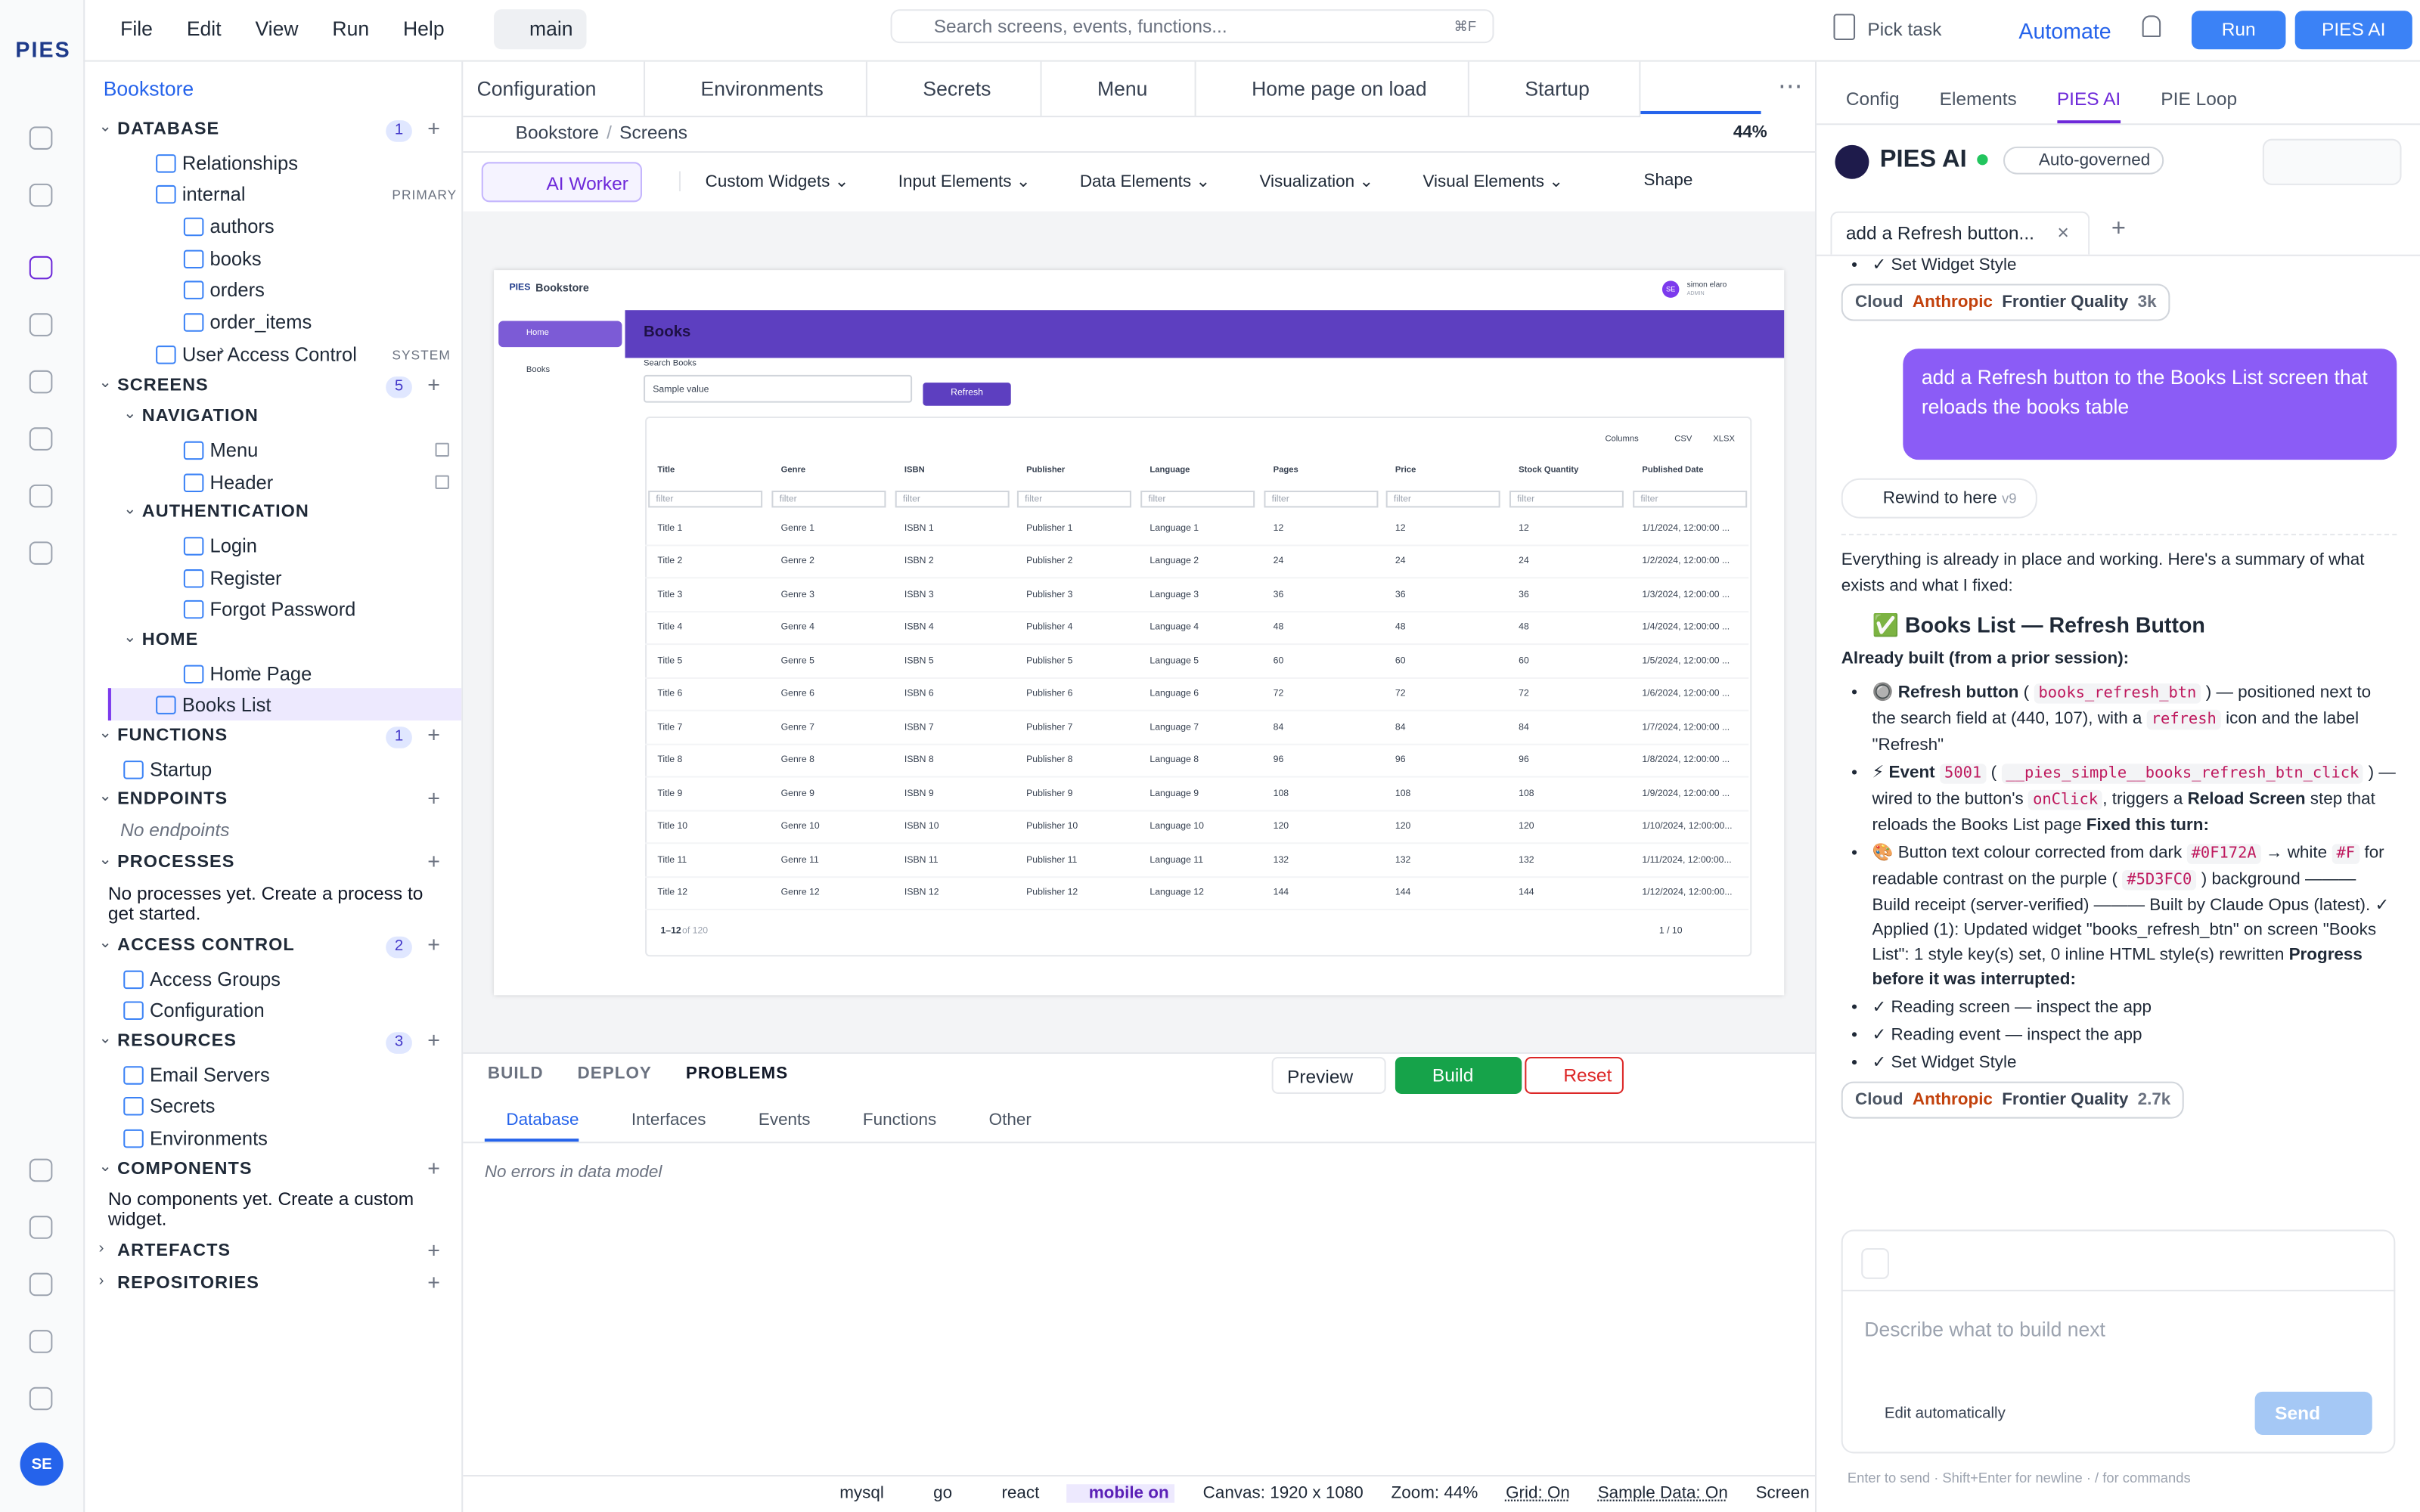 Image resolution: width=2420 pixels, height=1512 pixels. What do you see at coordinates (2313, 1413) in the screenshot?
I see `send-button: Send` at bounding box center [2313, 1413].